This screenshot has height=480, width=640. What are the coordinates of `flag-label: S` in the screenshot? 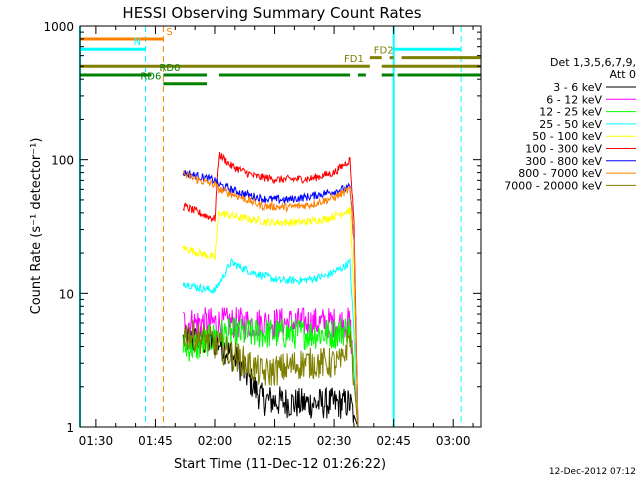 It's located at (169, 32).